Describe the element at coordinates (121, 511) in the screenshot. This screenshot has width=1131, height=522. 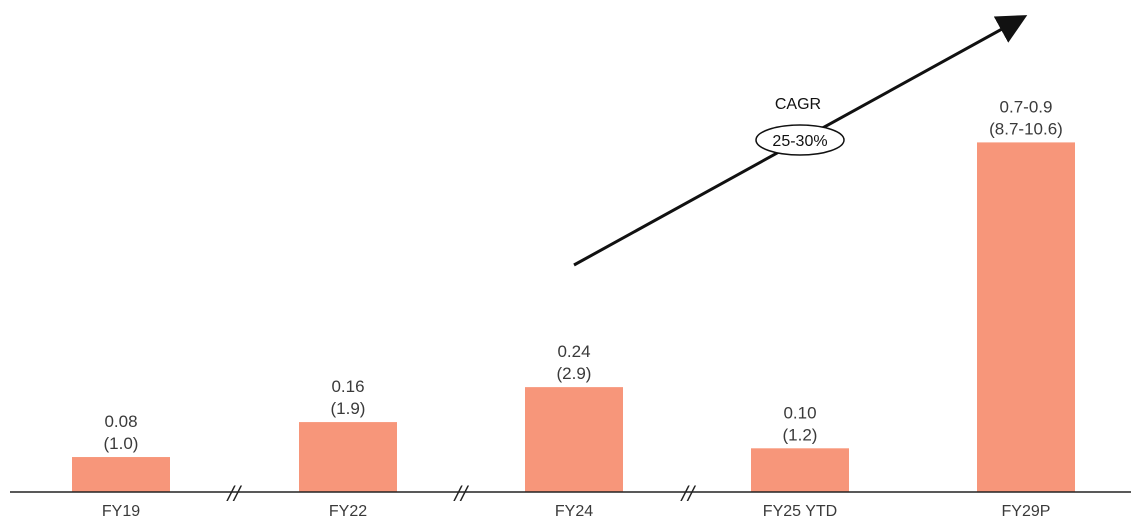
I see `category-label: FY19` at that location.